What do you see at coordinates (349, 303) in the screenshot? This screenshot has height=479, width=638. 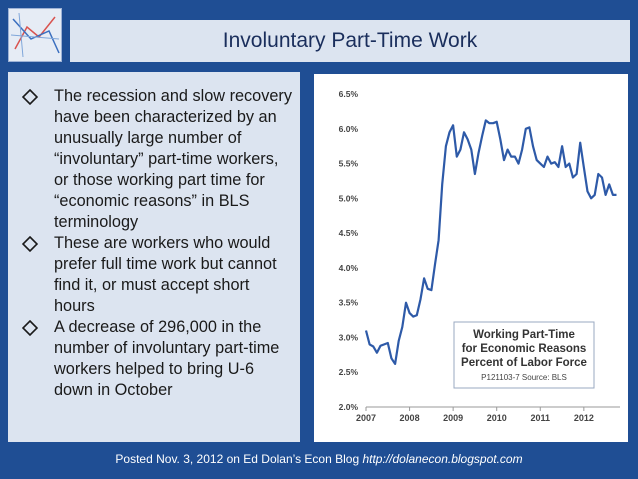 I see `y-tick-label: 3.5%` at bounding box center [349, 303].